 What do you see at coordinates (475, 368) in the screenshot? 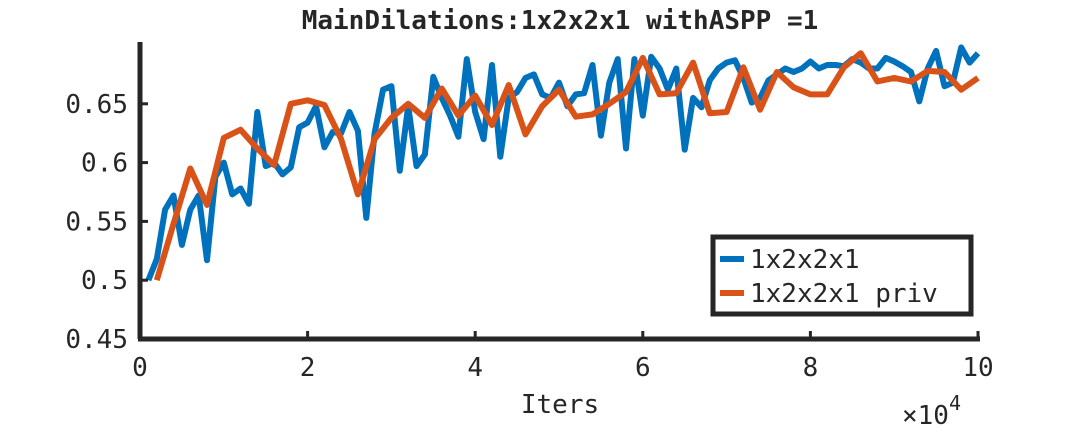
I see `x-tick-label: 4` at bounding box center [475, 368].